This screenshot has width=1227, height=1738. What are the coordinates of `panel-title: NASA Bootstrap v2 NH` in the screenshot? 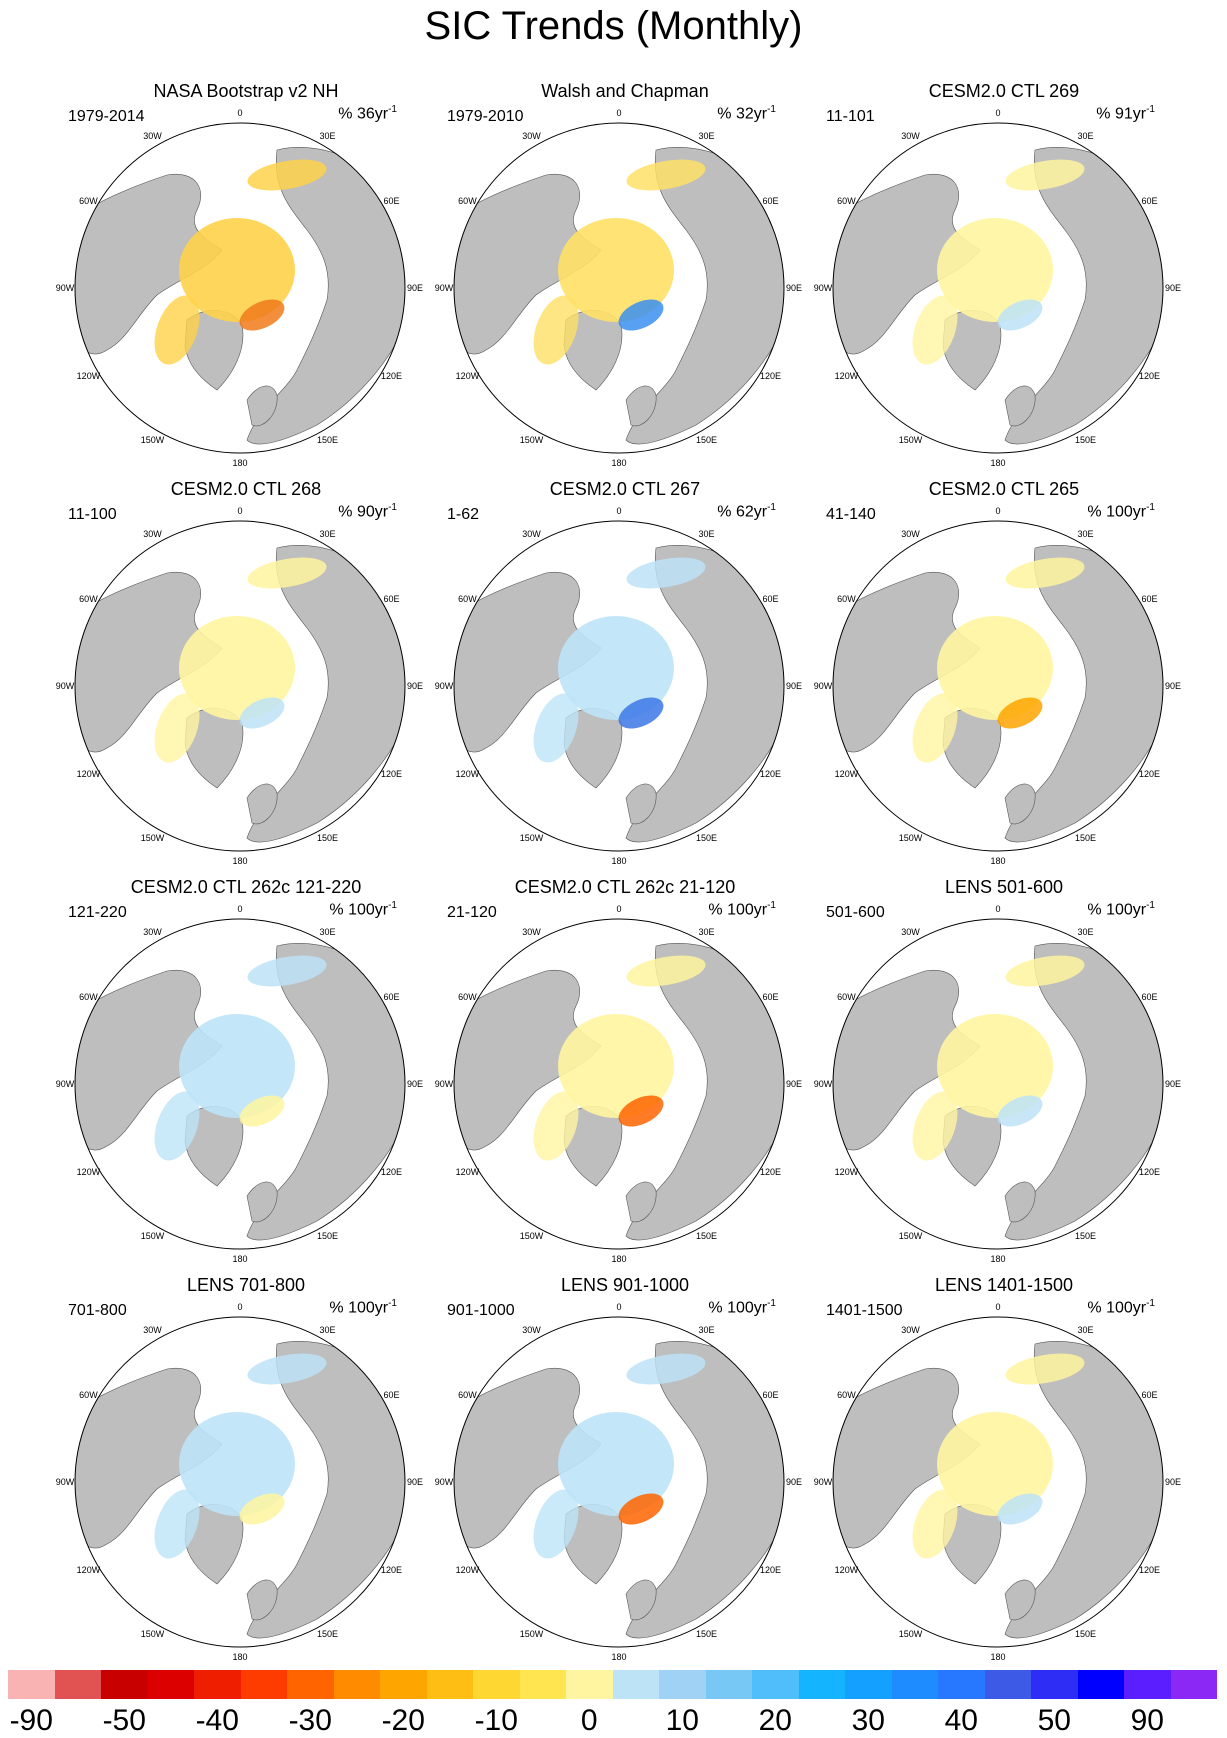 It's located at (246, 91).